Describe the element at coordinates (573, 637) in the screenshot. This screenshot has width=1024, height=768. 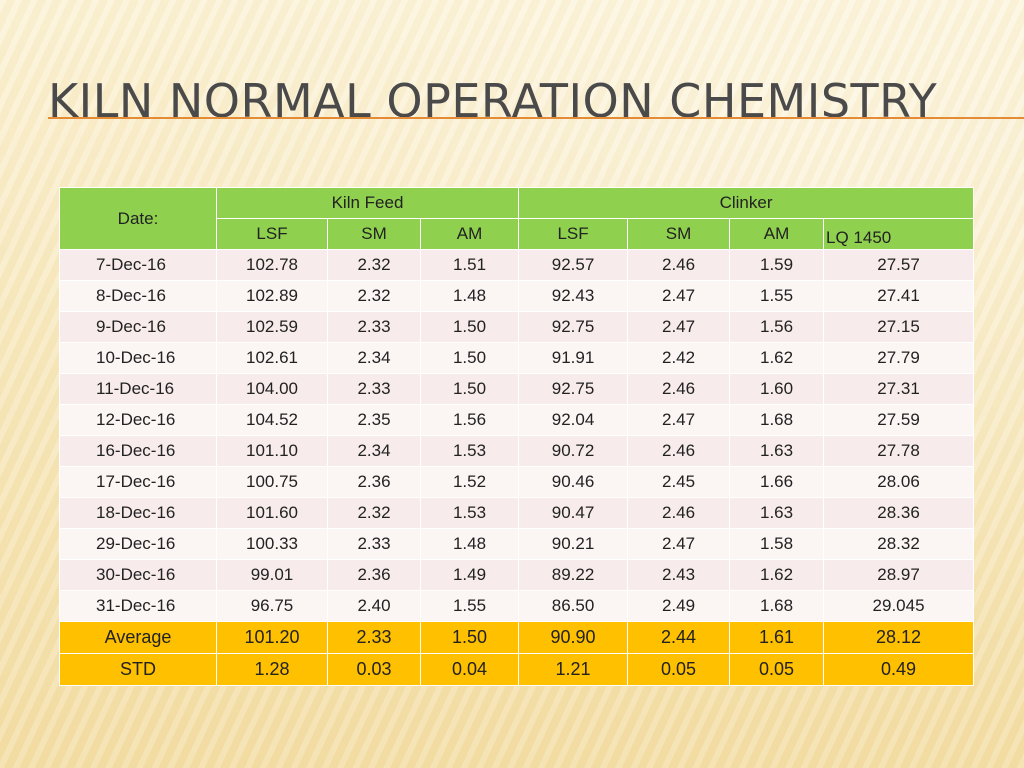
I see `summary-value: 90.90` at that location.